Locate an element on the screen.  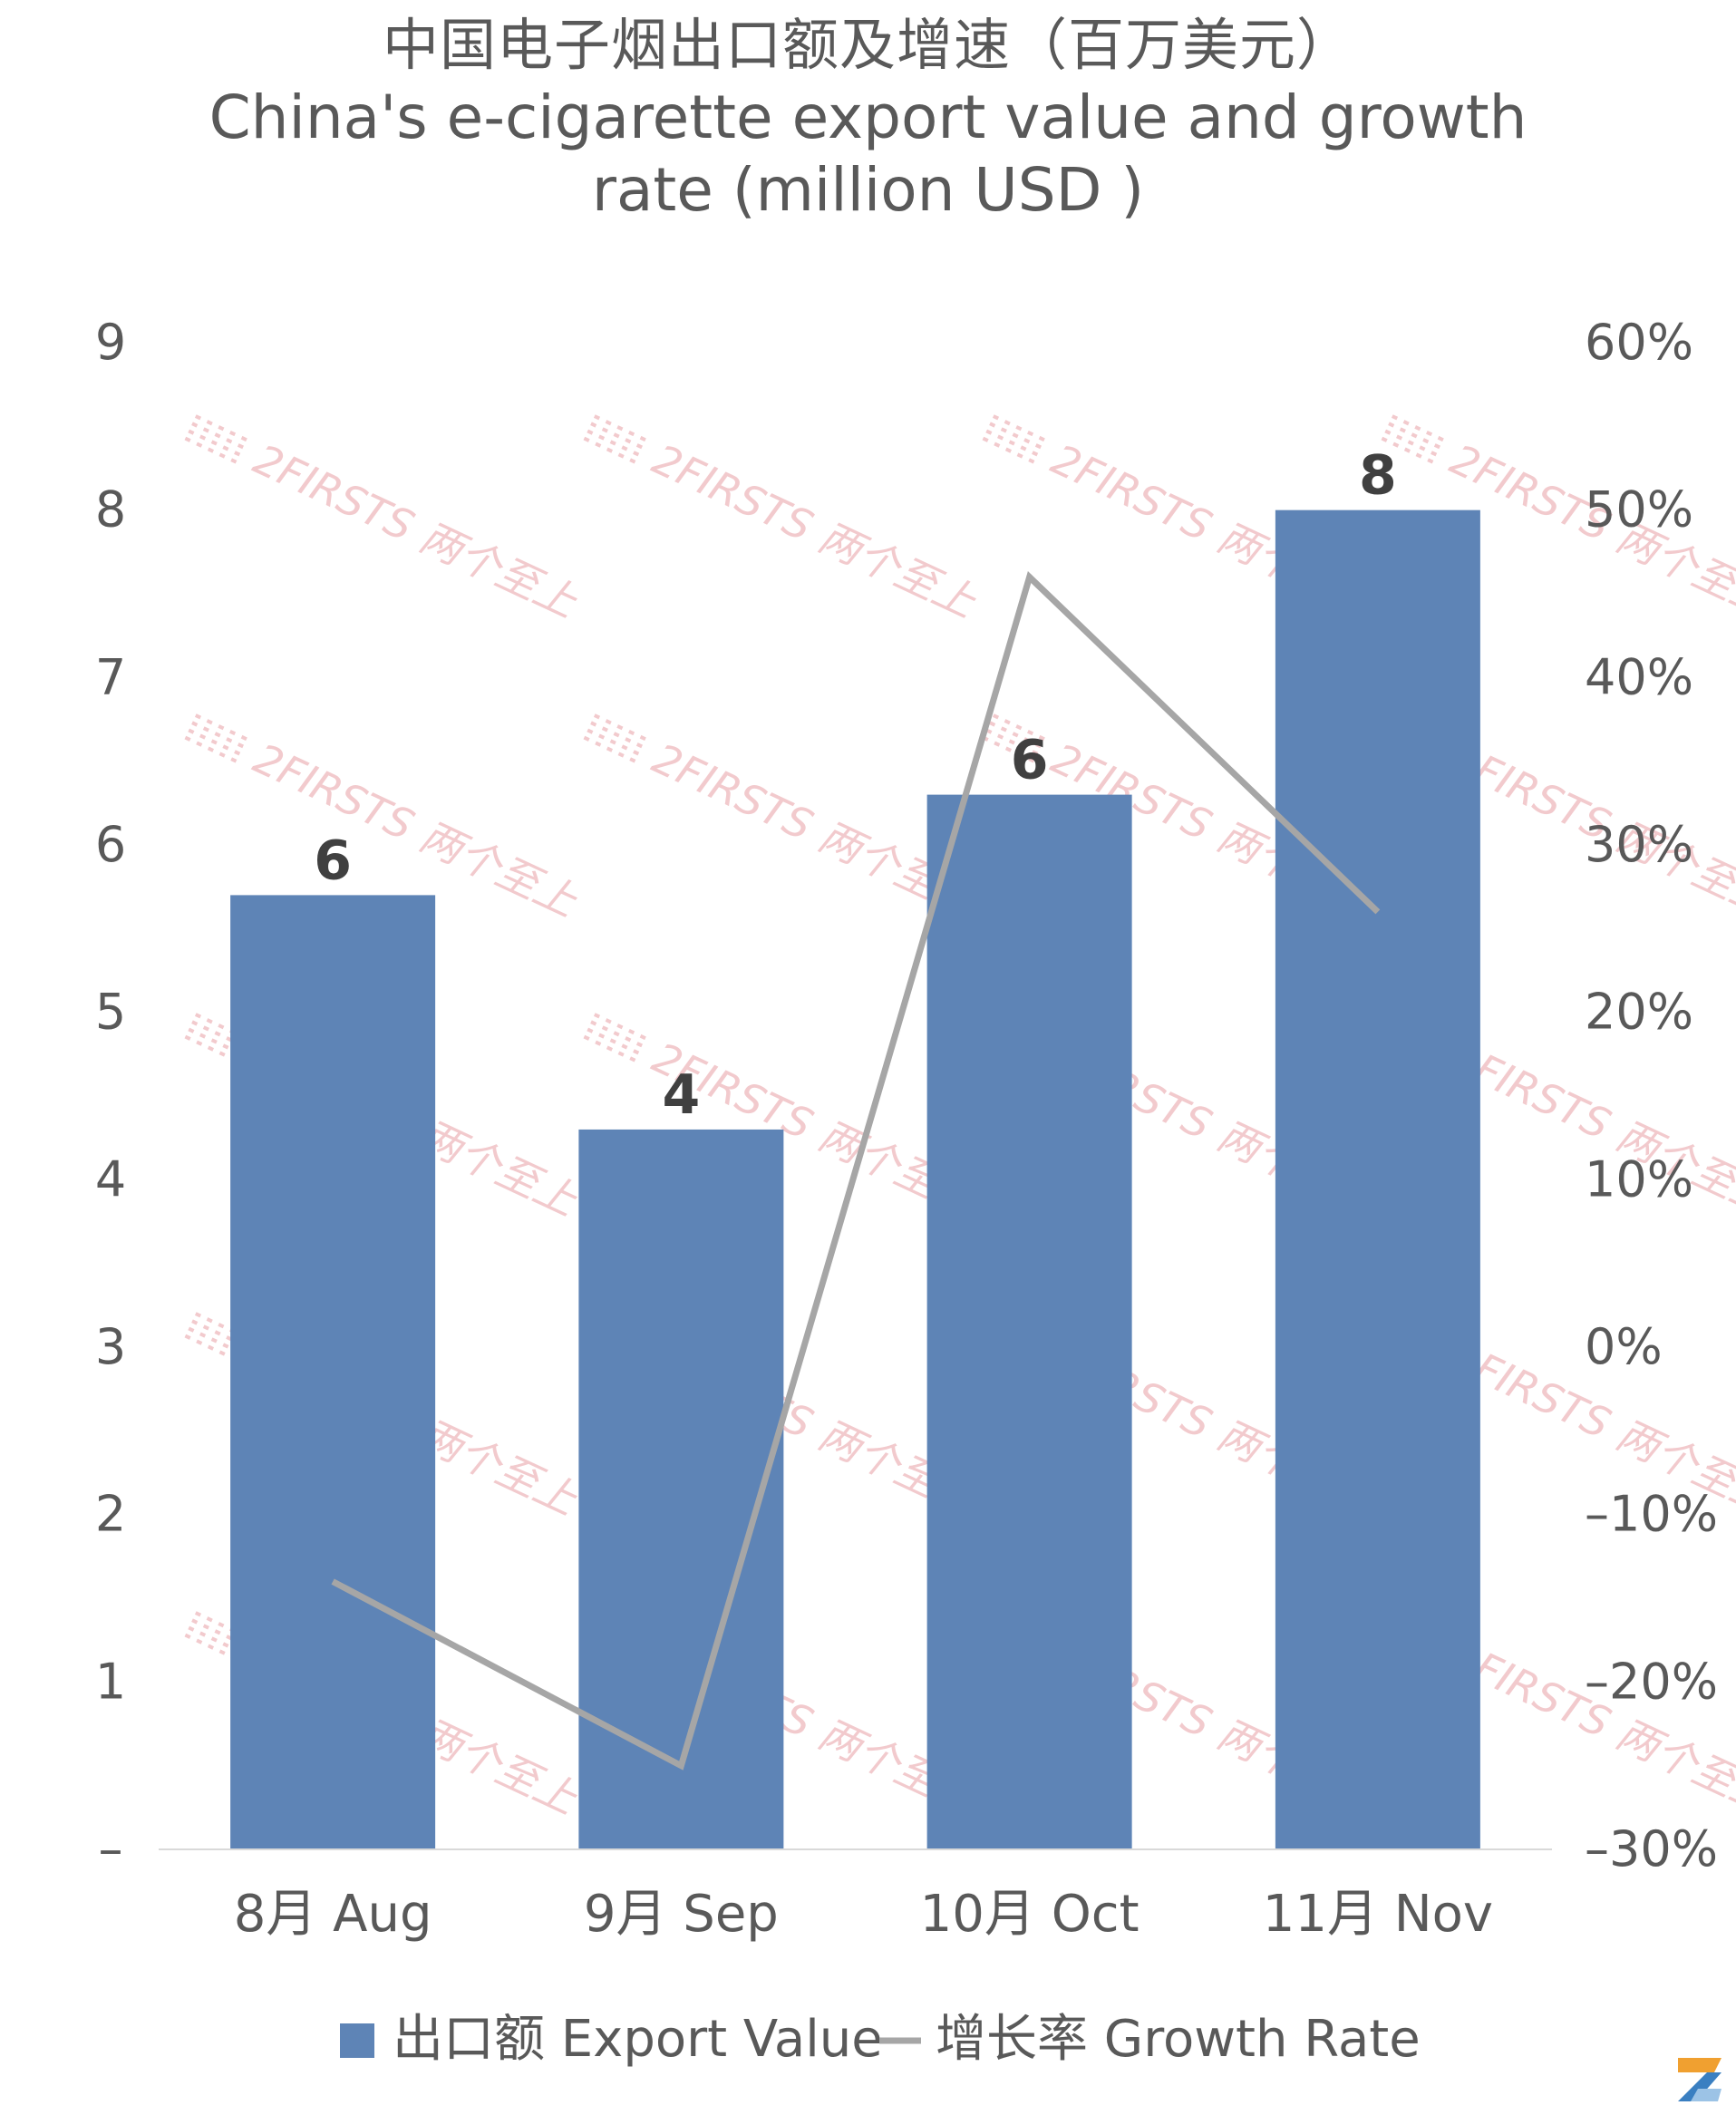
legend-label-growth-rate: 增长率 Growth Rate is located at coordinates (1178, 2039).